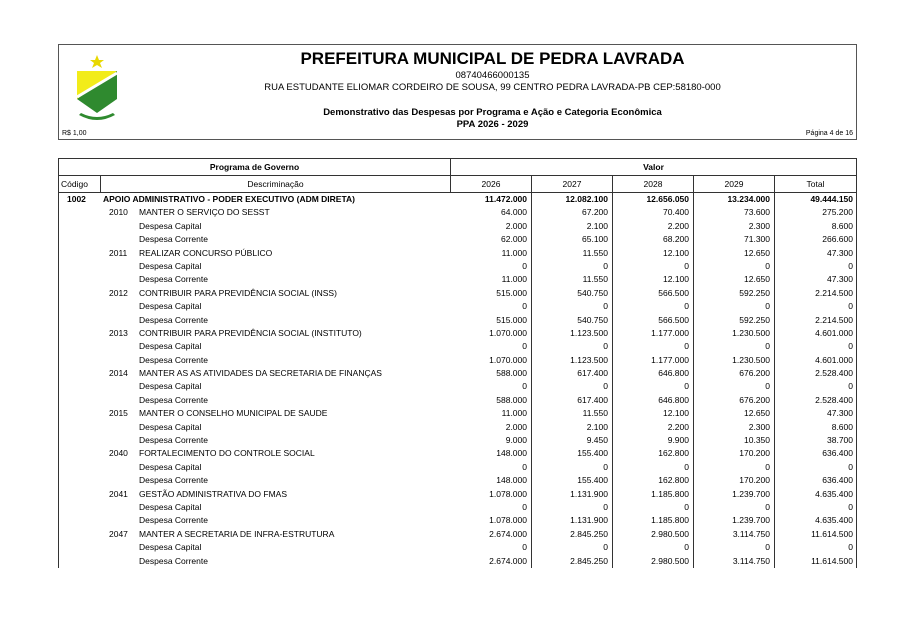 The image size is (900, 636). I want to click on action-code: 2013, so click(118, 332).